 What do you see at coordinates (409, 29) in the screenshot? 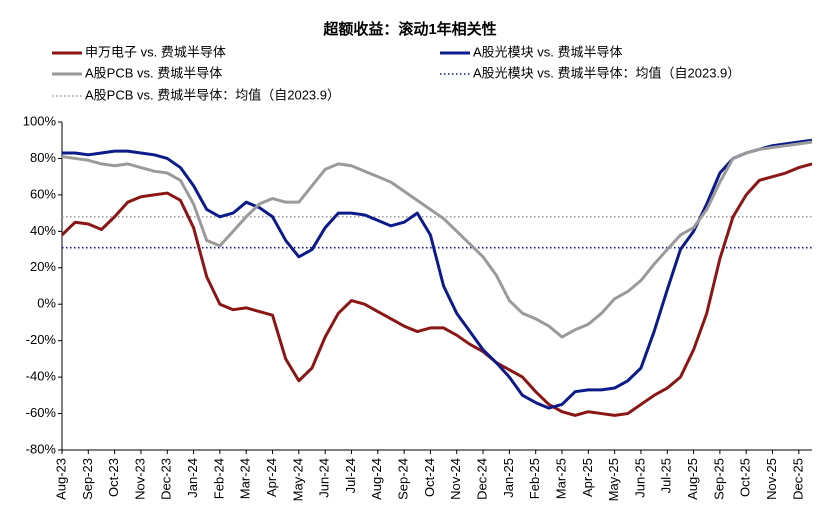
I see `chart-title: 超额收益：滚动1年相关性` at bounding box center [409, 29].